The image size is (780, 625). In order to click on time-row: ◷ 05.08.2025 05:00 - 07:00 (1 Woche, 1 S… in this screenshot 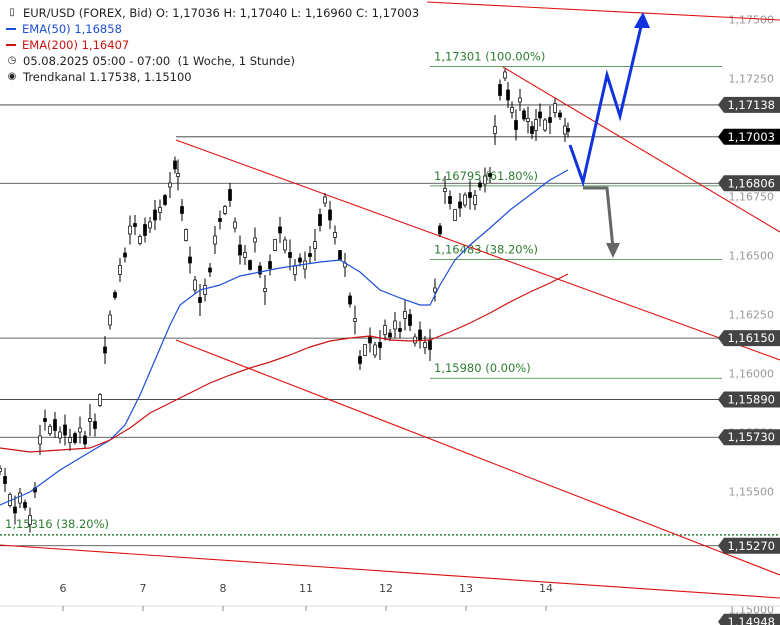, I will do `click(212, 61)`.